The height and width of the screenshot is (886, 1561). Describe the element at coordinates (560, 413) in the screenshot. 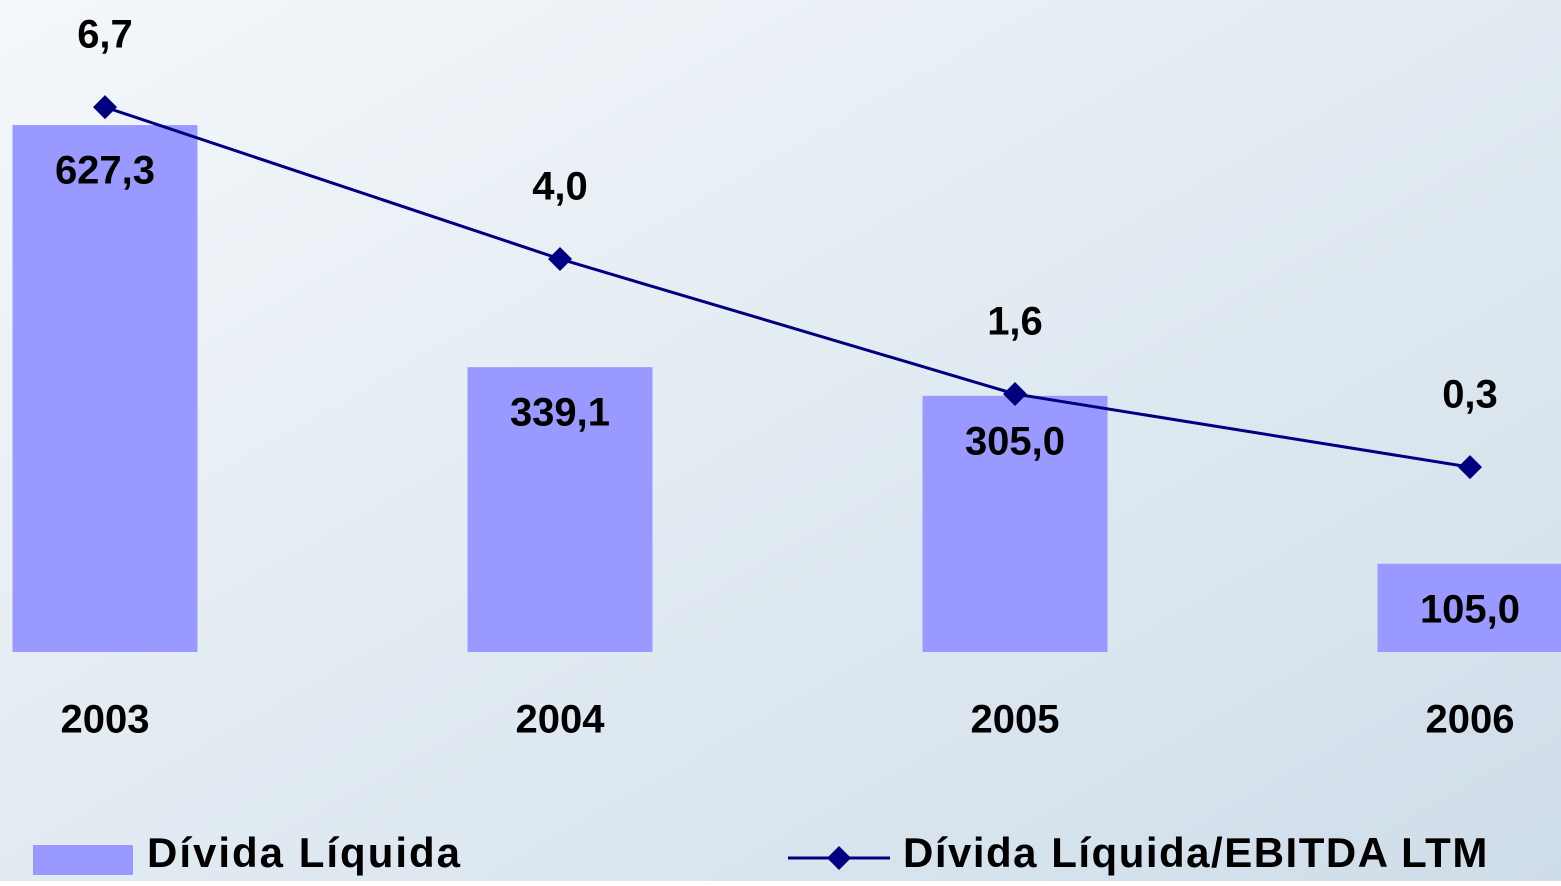

I see `bar-value-label: 339,1` at that location.